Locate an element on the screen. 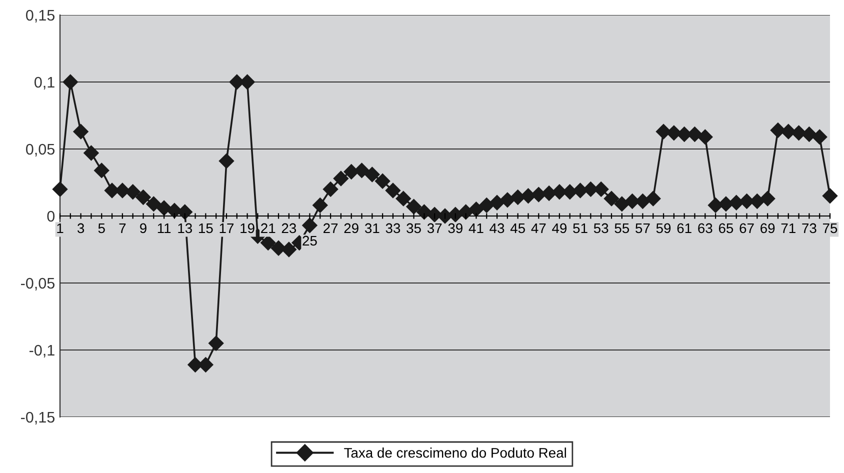 This screenshot has height=473, width=844. x-tick-label: 43 is located at coordinates (497, 228).